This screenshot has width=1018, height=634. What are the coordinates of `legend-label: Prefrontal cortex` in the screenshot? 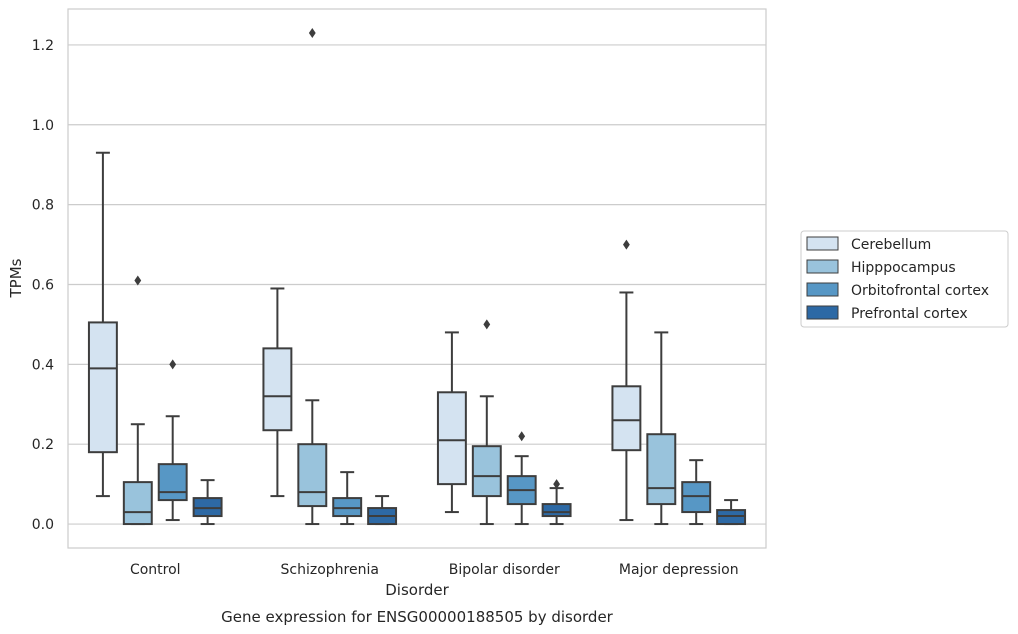 It's located at (909, 314).